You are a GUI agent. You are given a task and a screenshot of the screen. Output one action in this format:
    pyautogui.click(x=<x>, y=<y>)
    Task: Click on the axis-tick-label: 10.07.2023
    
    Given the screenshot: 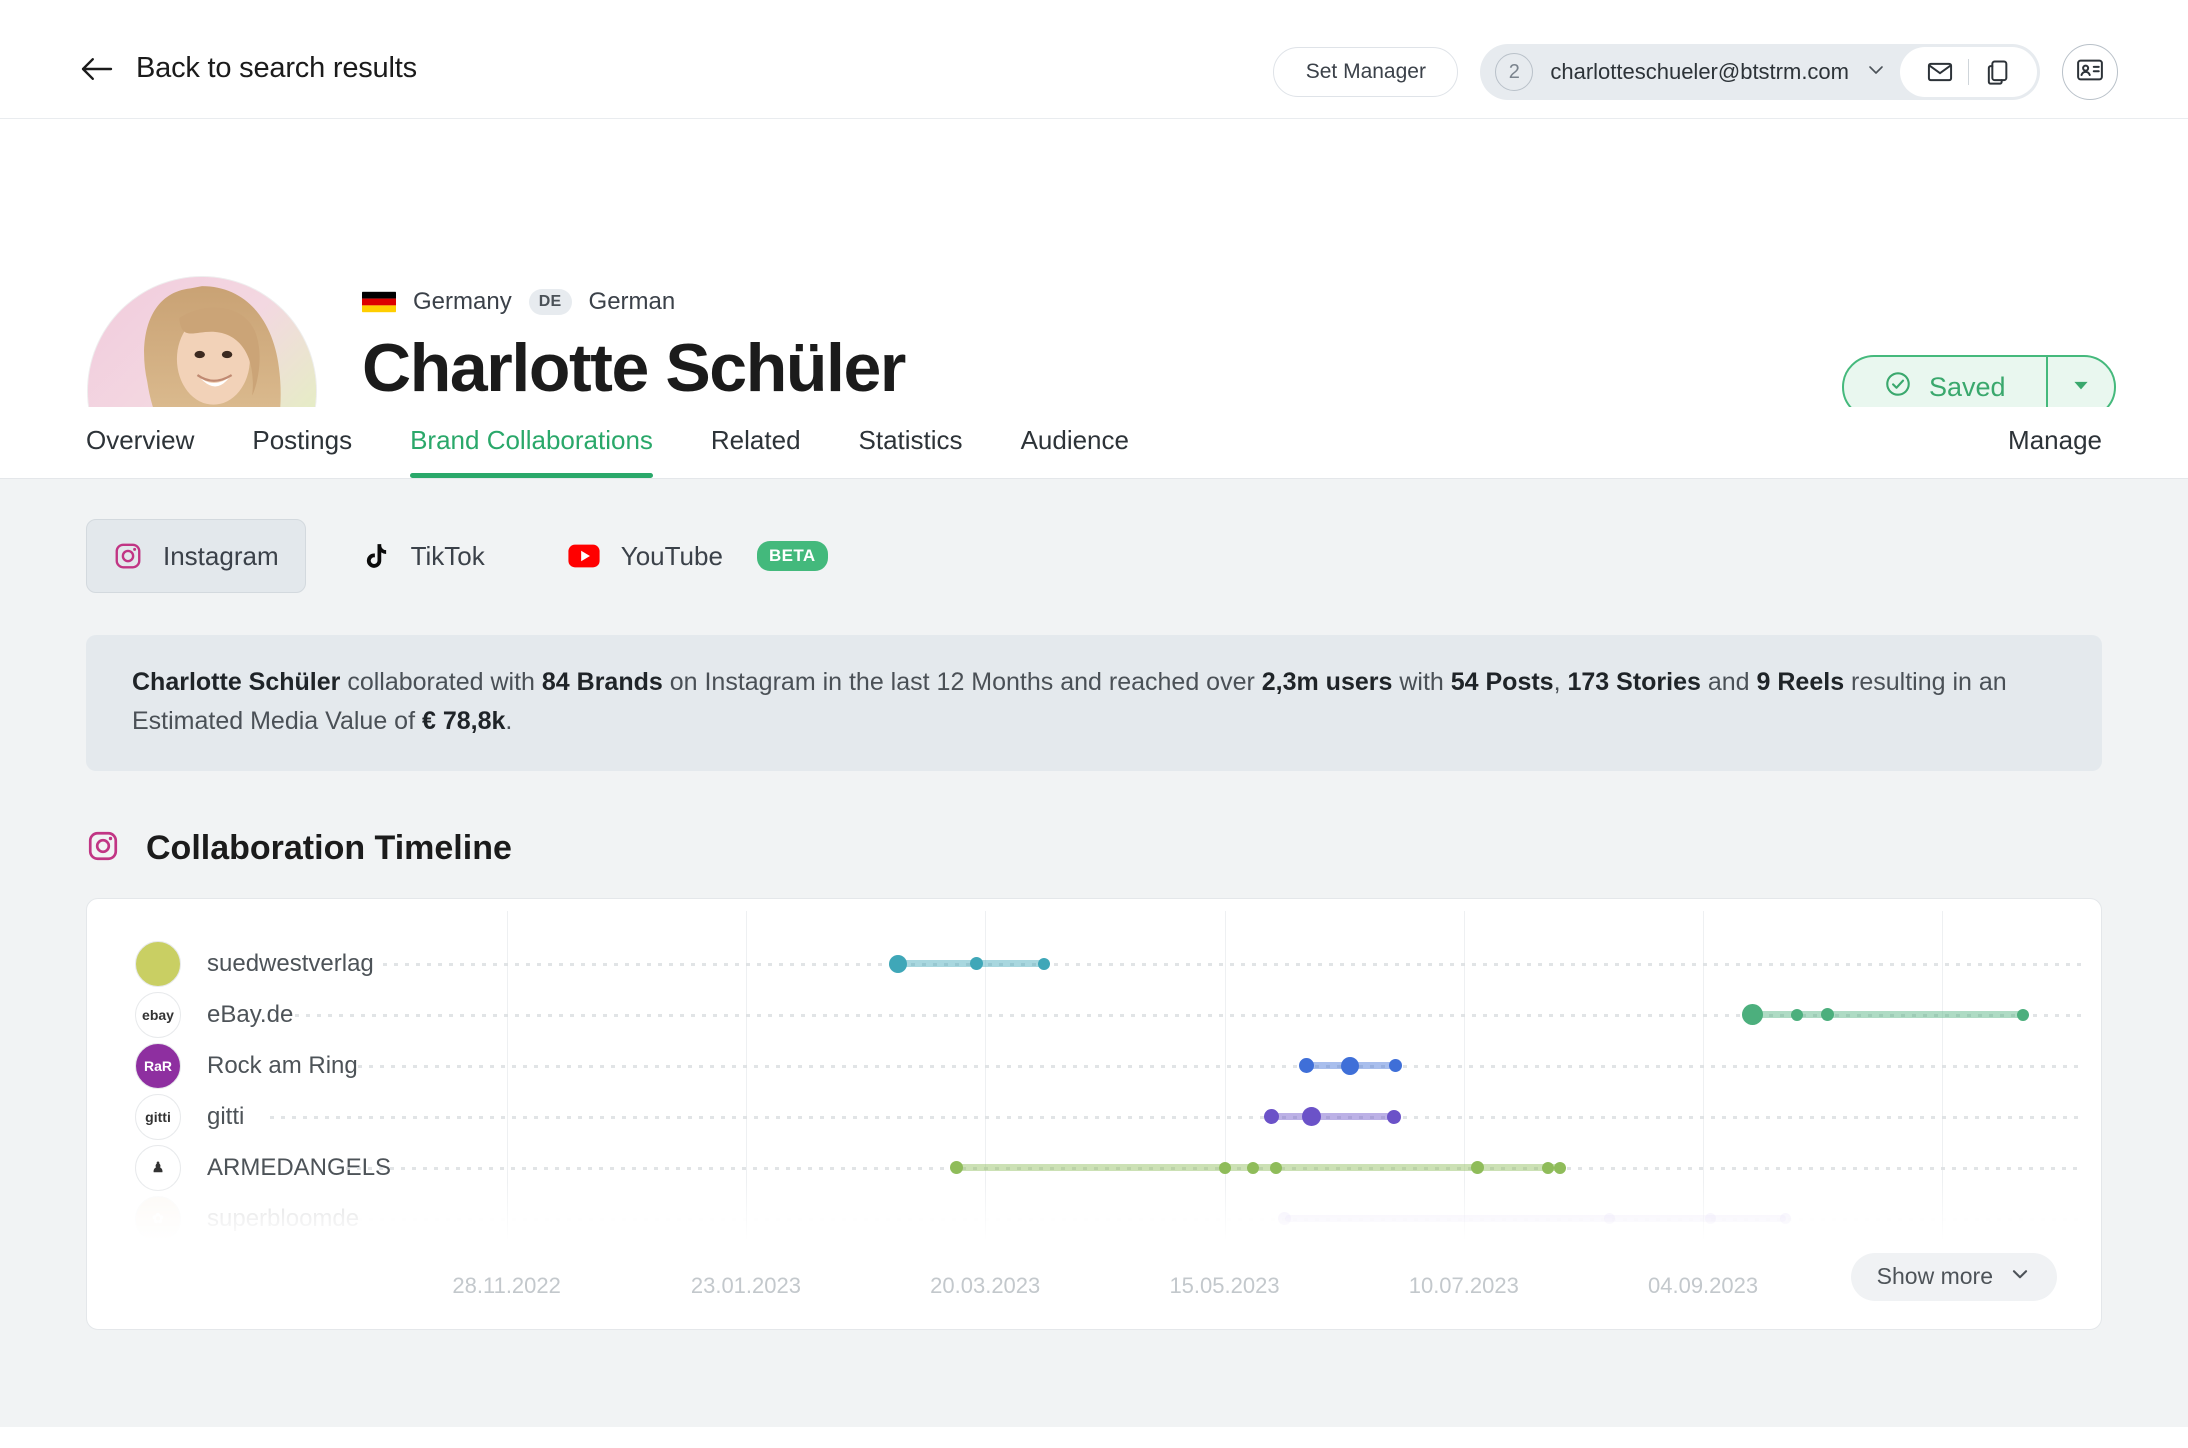 What is the action you would take?
    pyautogui.click(x=1463, y=1285)
    